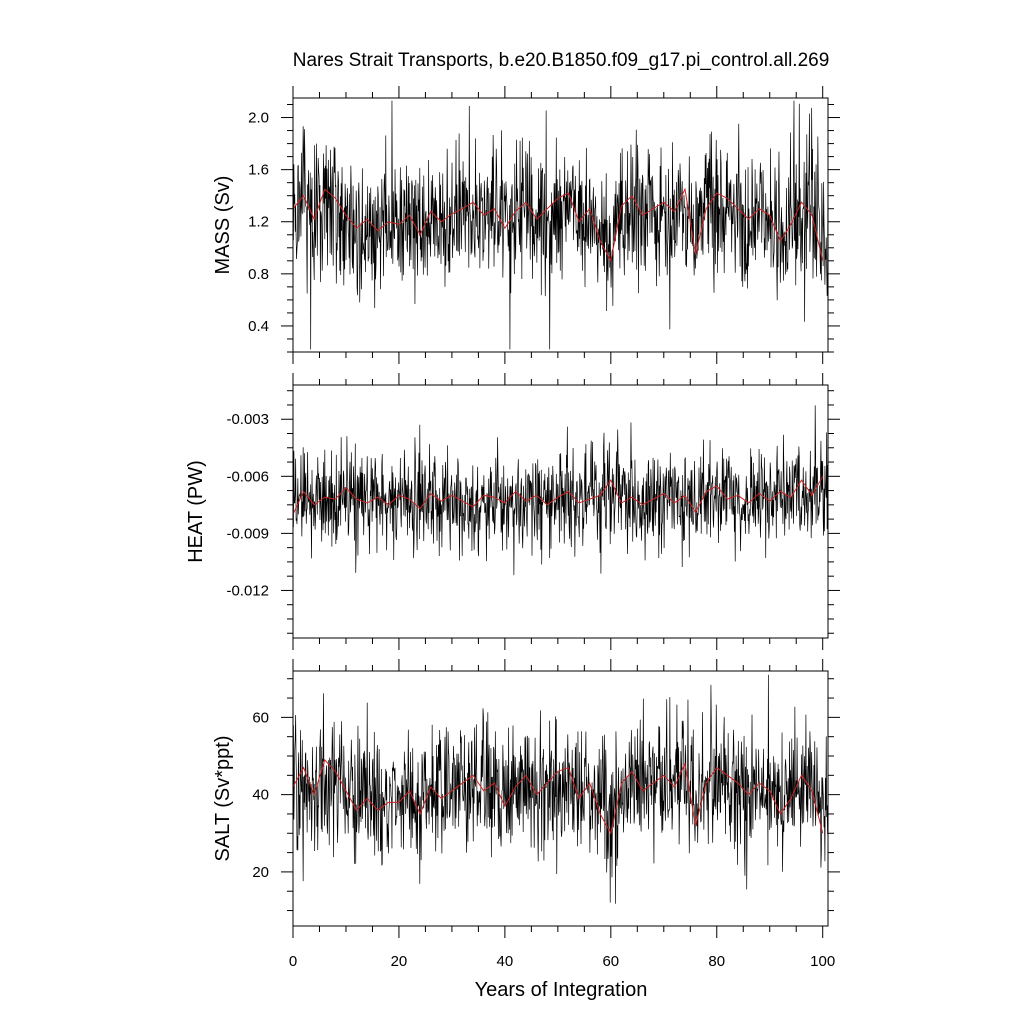 The width and height of the screenshot is (1024, 1024). I want to click on y-tick-label-0: 0.4, so click(258, 326).